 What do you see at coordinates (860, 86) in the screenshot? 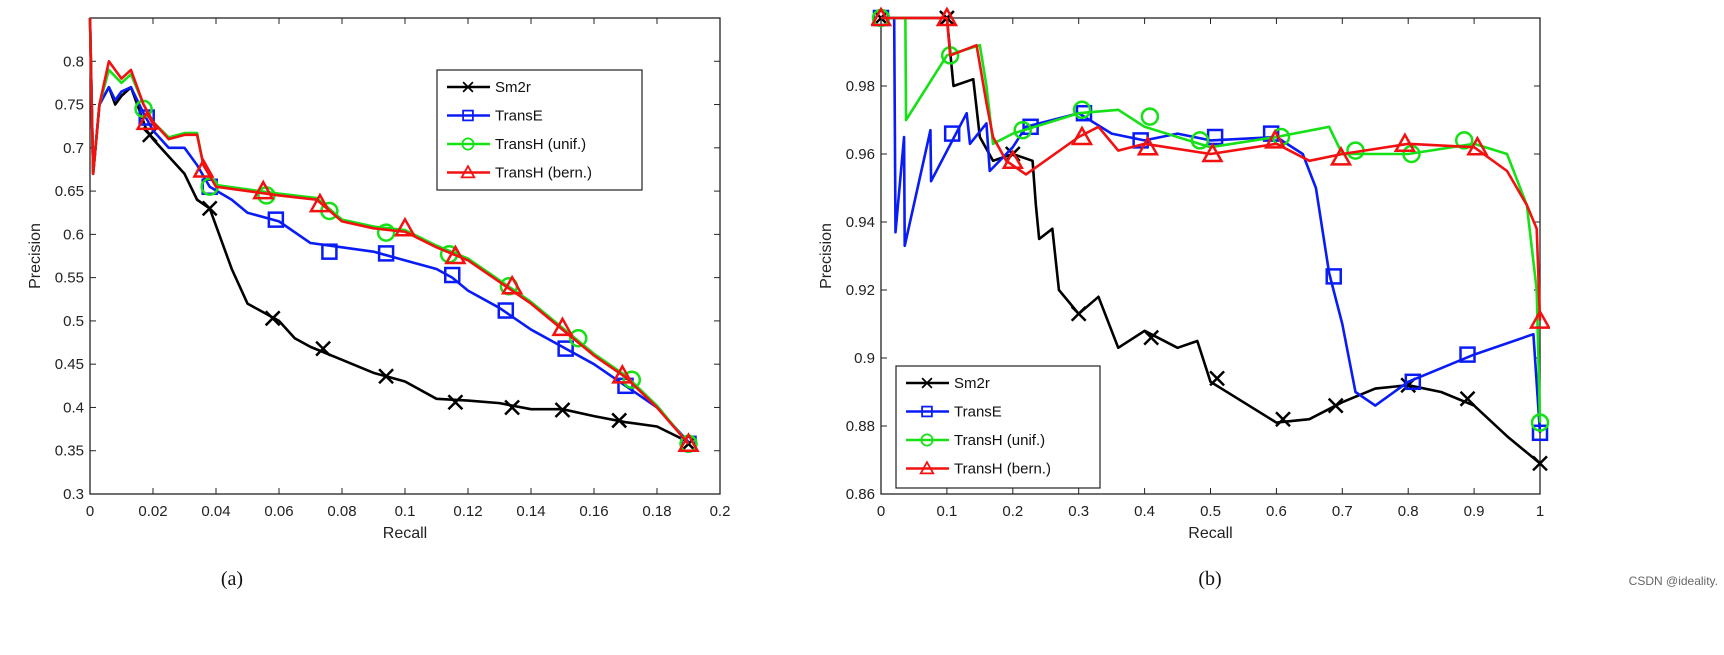
I see `y-tick-label: 0.98` at bounding box center [860, 86].